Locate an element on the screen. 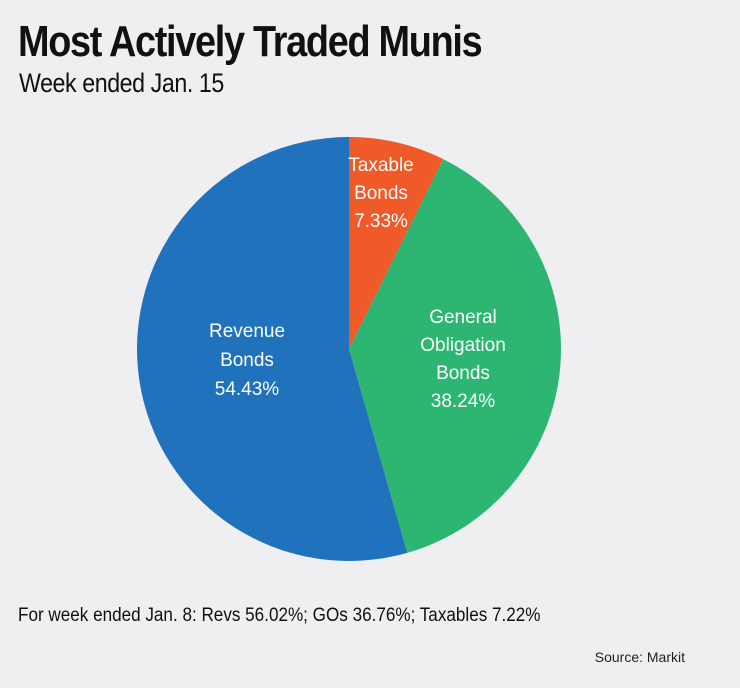 The image size is (740, 688). slice-label-2: Revenue Bonds 54.43% is located at coordinates (247, 360).